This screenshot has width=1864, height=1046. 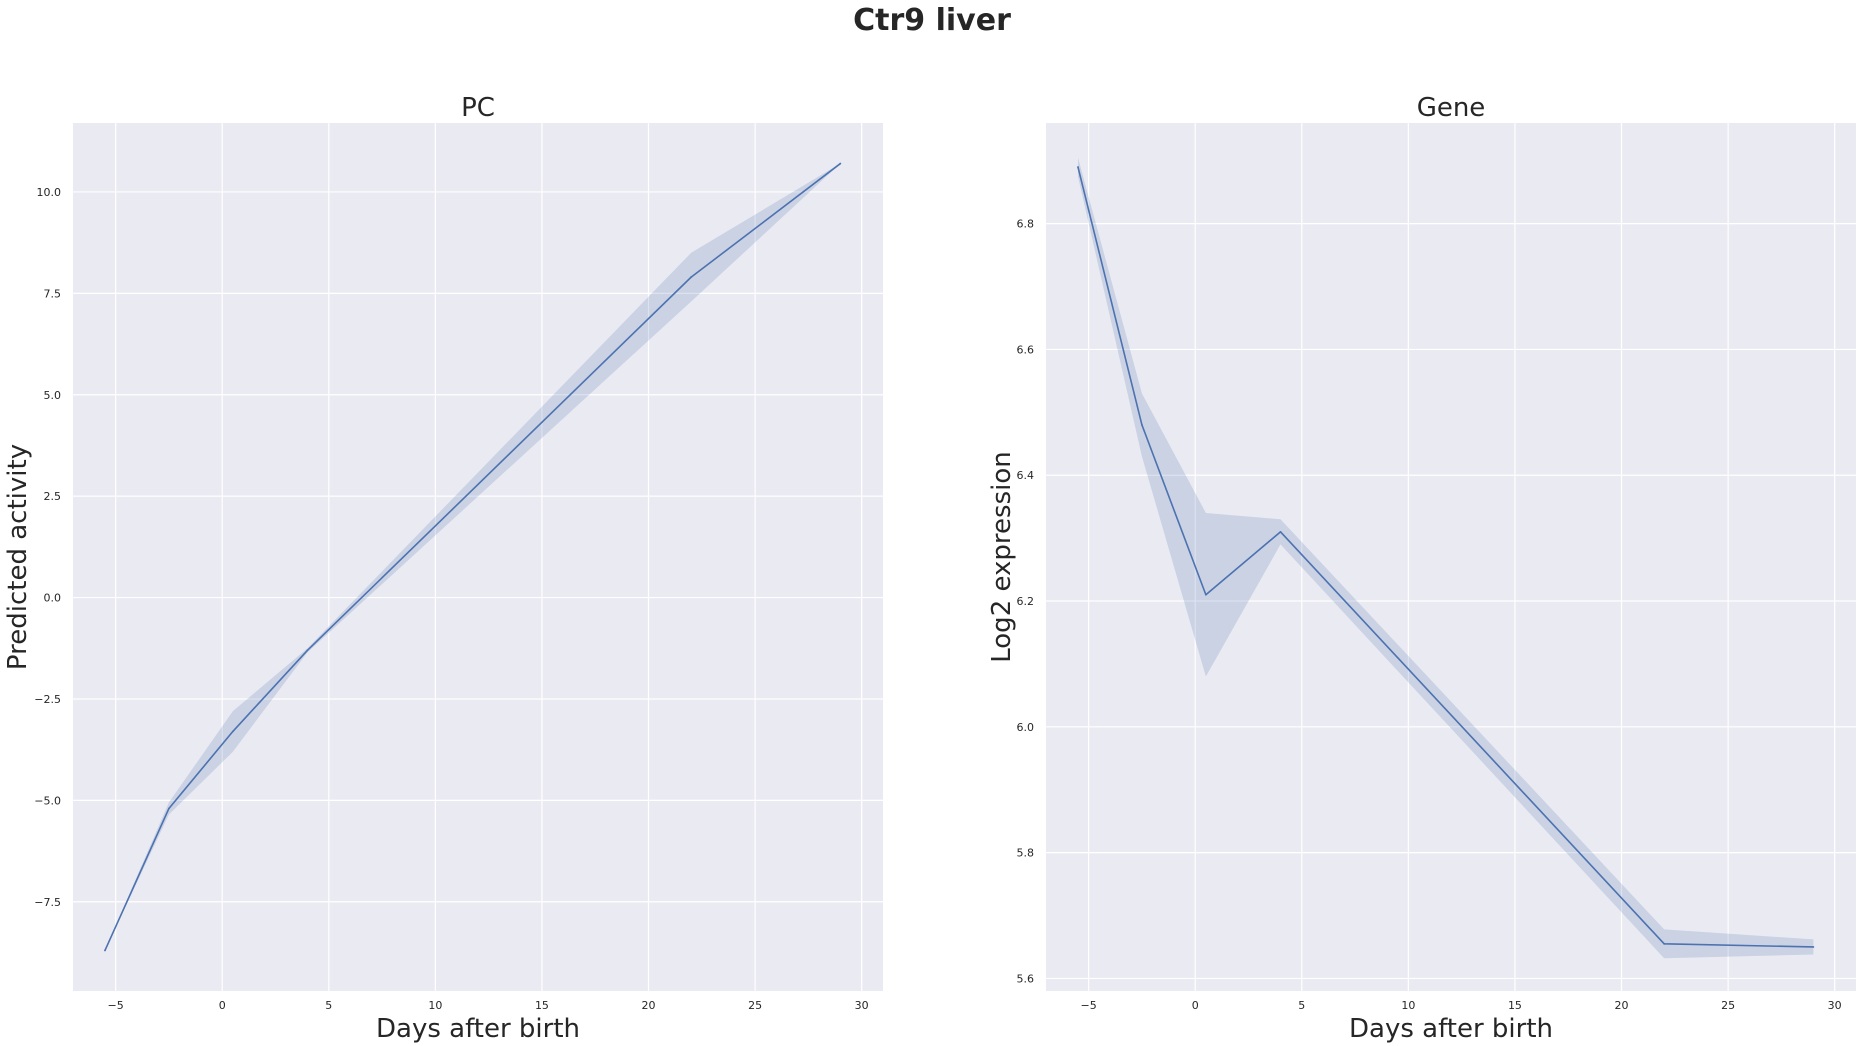 I want to click on y-tick-label: 6.2, so click(x=1026, y=601).